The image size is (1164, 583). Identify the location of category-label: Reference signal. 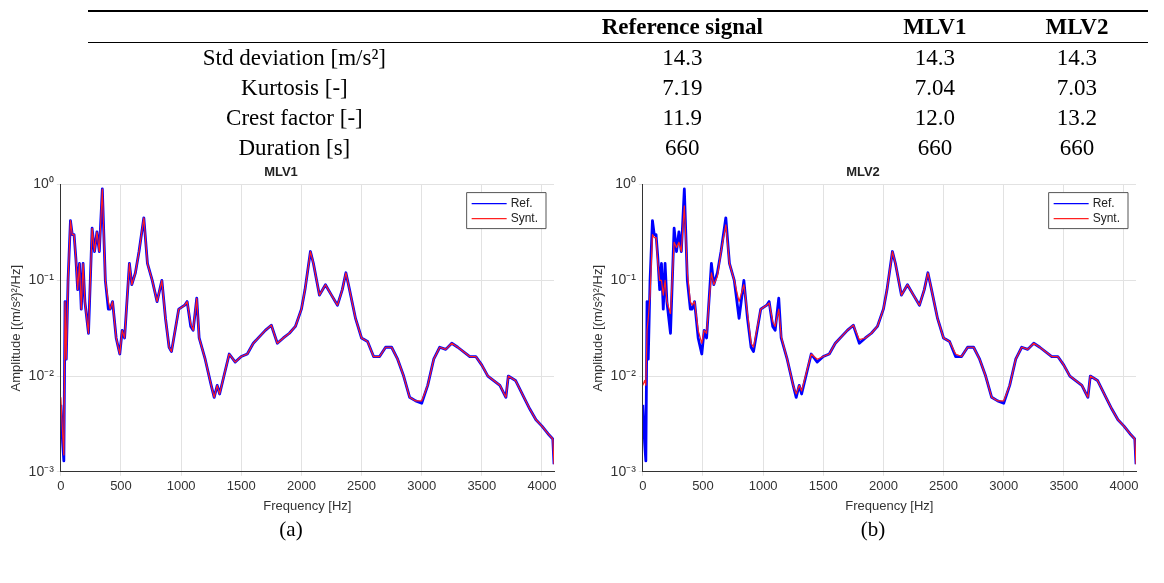
(682, 27).